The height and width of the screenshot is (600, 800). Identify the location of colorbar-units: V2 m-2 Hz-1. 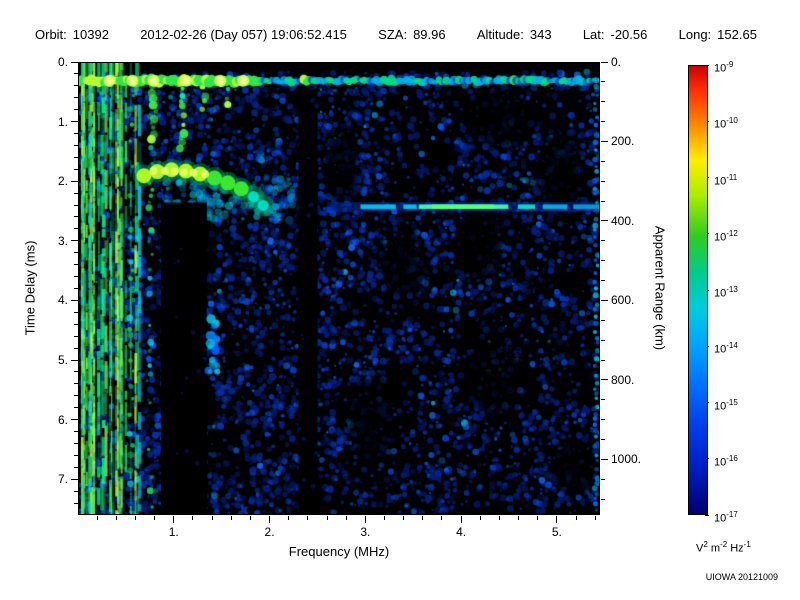
(723, 547).